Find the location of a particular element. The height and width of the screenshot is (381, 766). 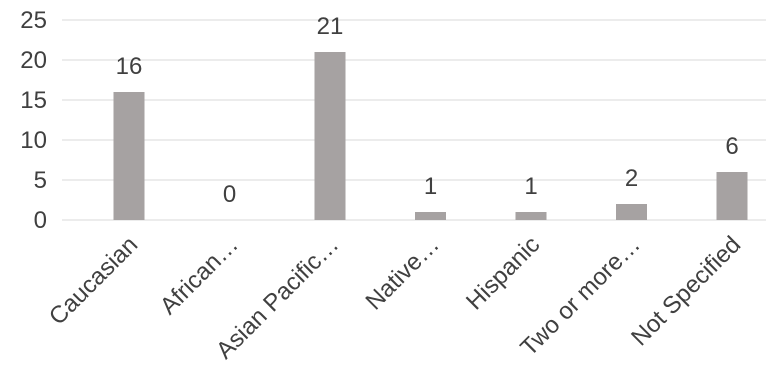

y-axis-ticks: 0 5 10 15 20 25 is located at coordinates (33, 120).